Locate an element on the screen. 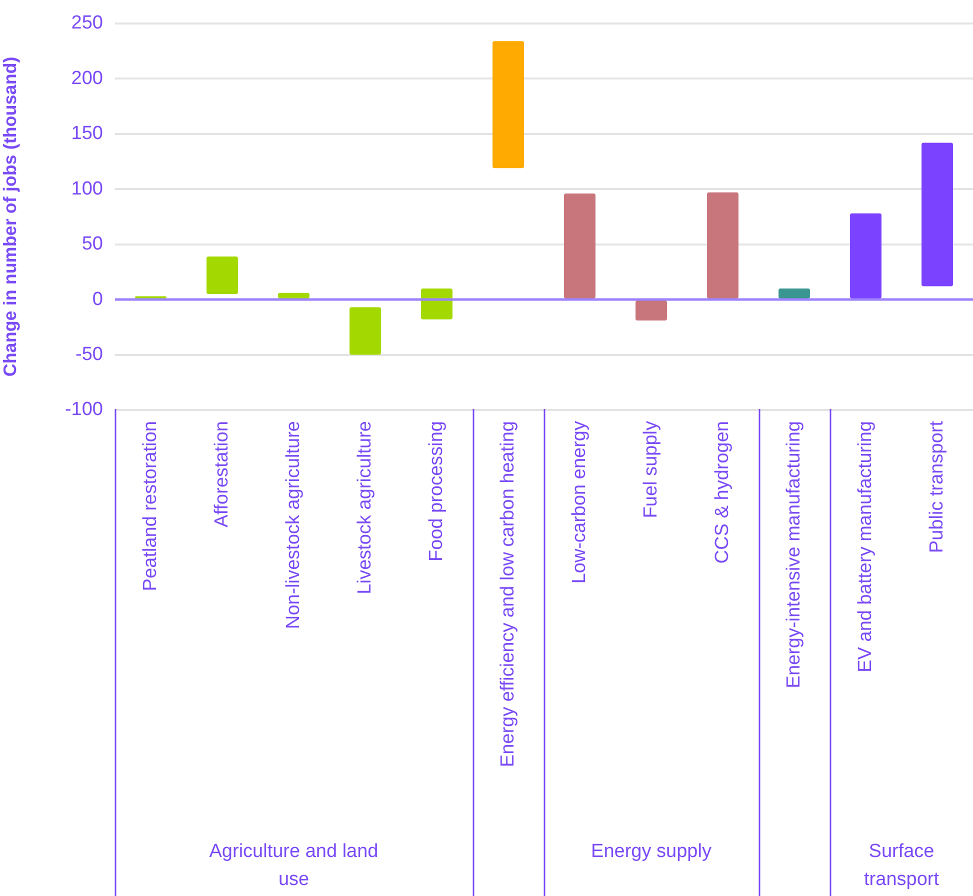  y-tick-label: -50 is located at coordinates (89, 355).